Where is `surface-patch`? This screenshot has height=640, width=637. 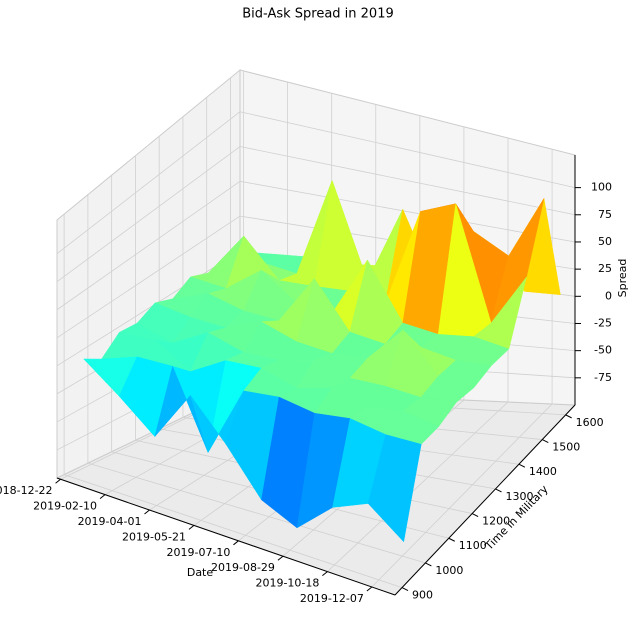 surface-patch is located at coordinates (394, 488).